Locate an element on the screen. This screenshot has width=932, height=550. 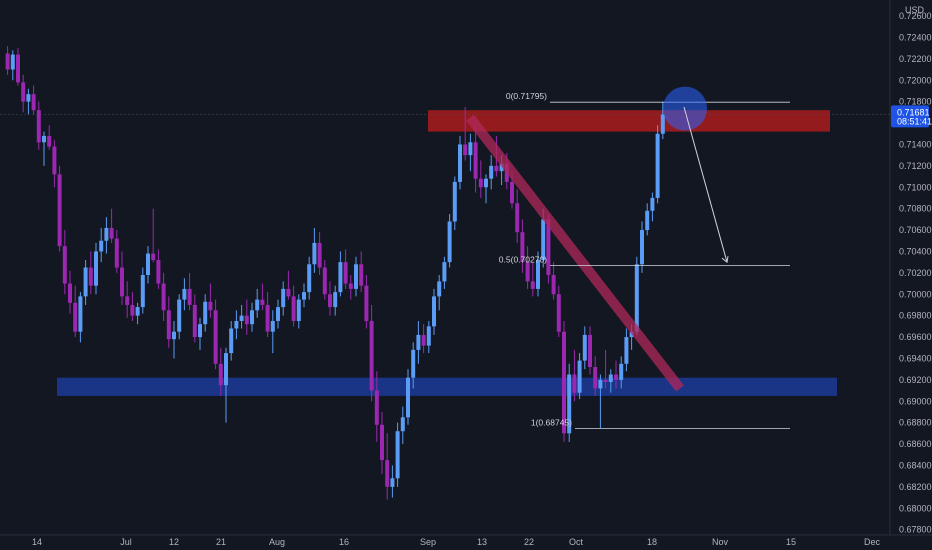
price-tick-label: 0.70400 is located at coordinates (915, 251).